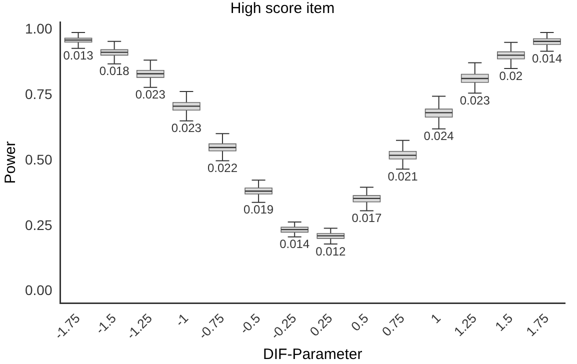 This screenshot has height=364, width=577. I want to click on x-tick-label: 1.5, so click(504, 322).